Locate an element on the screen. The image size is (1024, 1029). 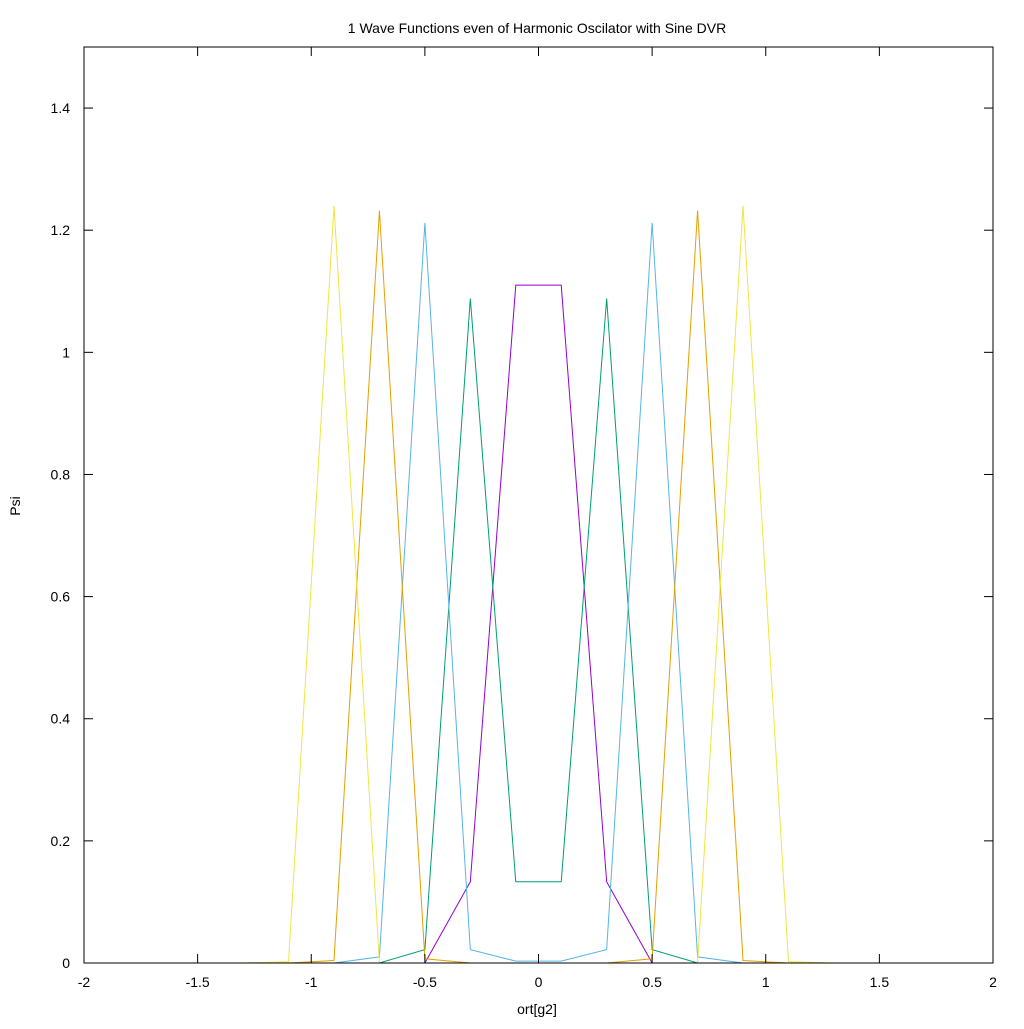
y-tick-label: 1 is located at coordinates (66, 352).